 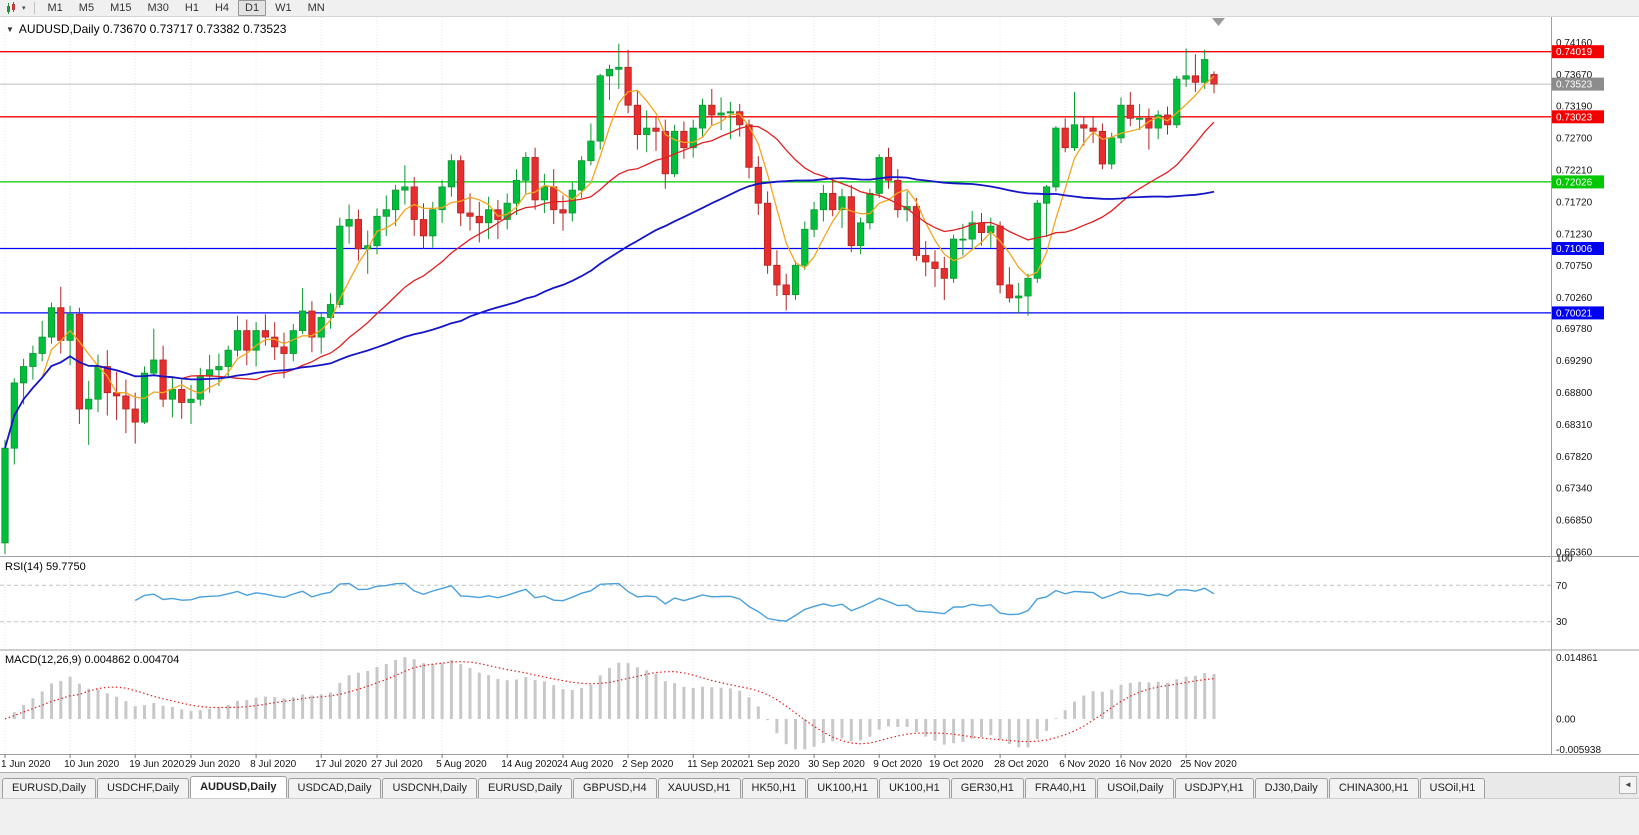 What do you see at coordinates (1021, 764) in the screenshot?
I see `date-label: 28 Oct 2020` at bounding box center [1021, 764].